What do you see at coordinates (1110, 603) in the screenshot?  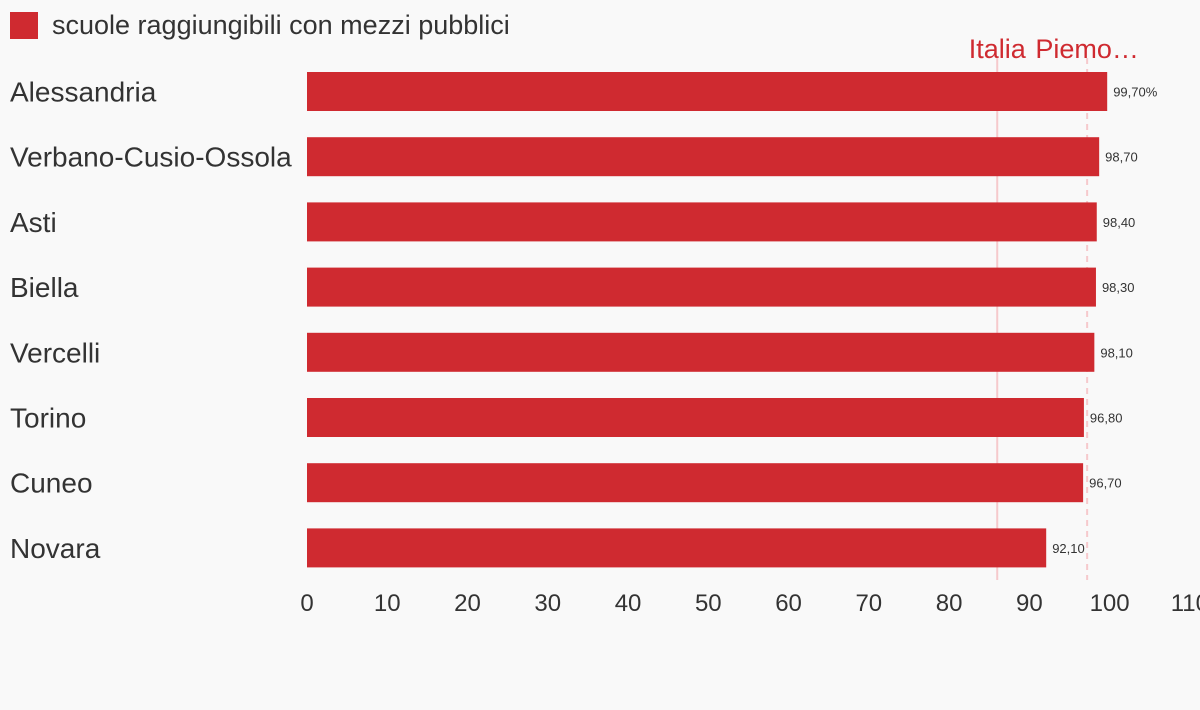 I see `x-tick-label-10: 100` at bounding box center [1110, 603].